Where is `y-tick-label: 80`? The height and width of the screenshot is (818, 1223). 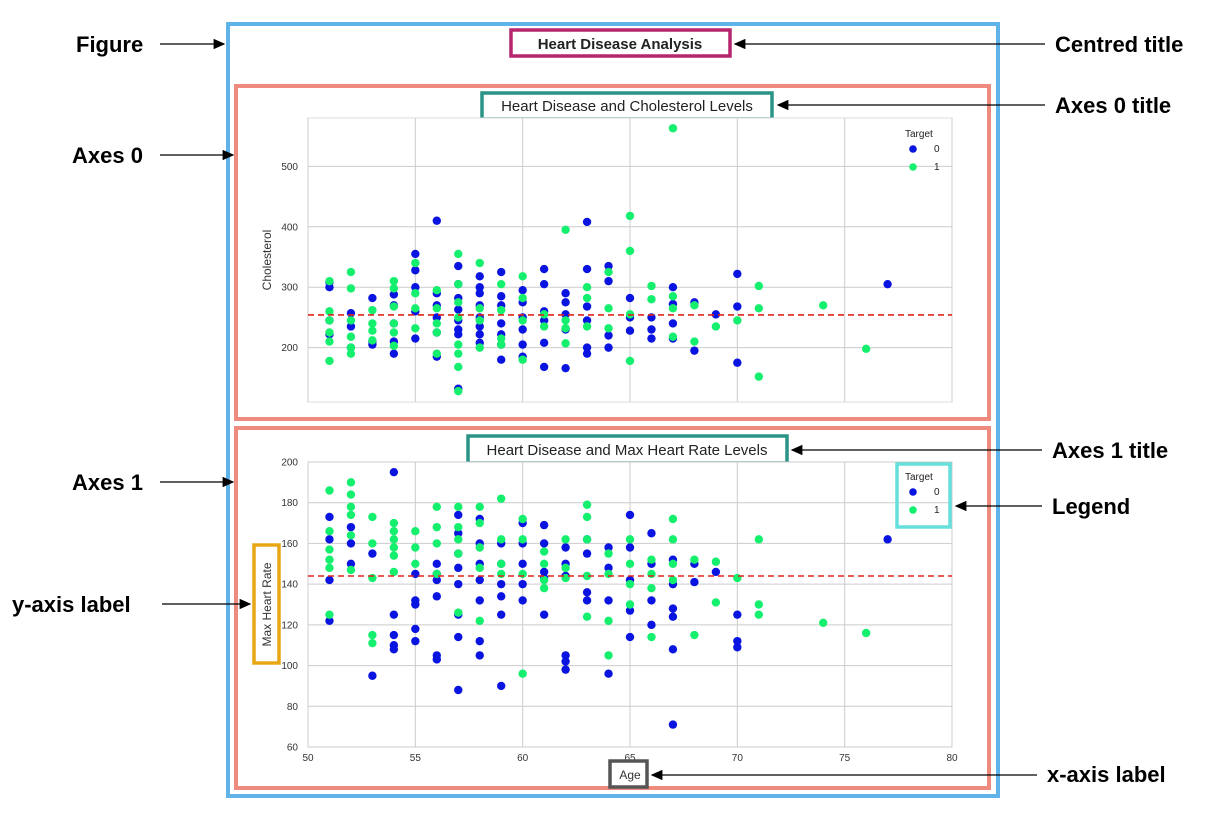
y-tick-label: 80 is located at coordinates (293, 707).